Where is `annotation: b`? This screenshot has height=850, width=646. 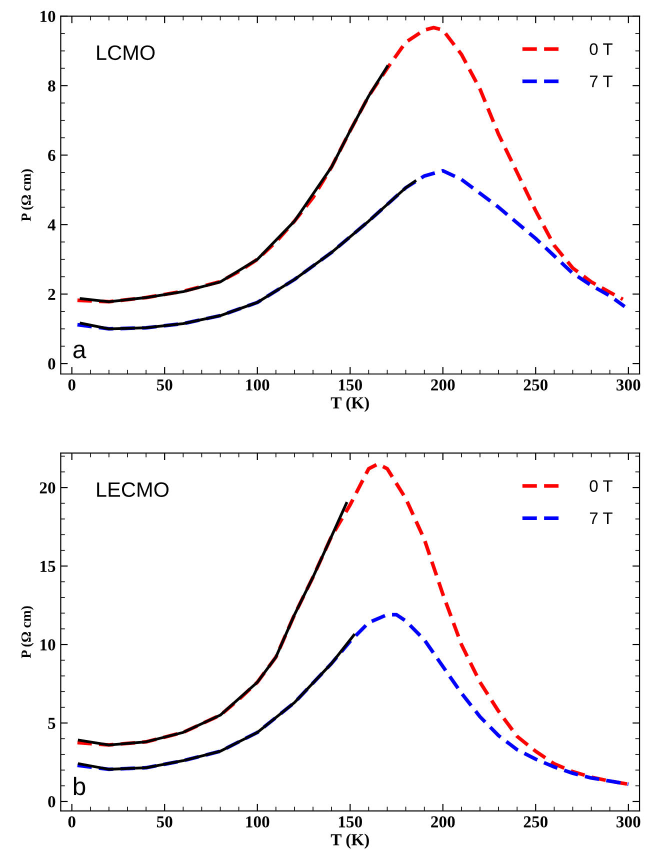
annotation: b is located at coordinates (80, 786).